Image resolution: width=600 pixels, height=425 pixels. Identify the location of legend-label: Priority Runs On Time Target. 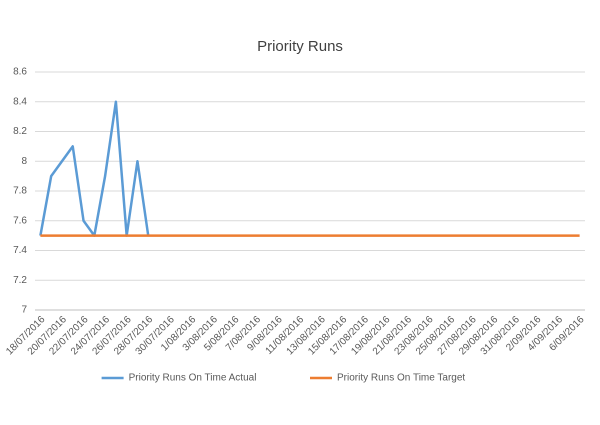
(401, 378).